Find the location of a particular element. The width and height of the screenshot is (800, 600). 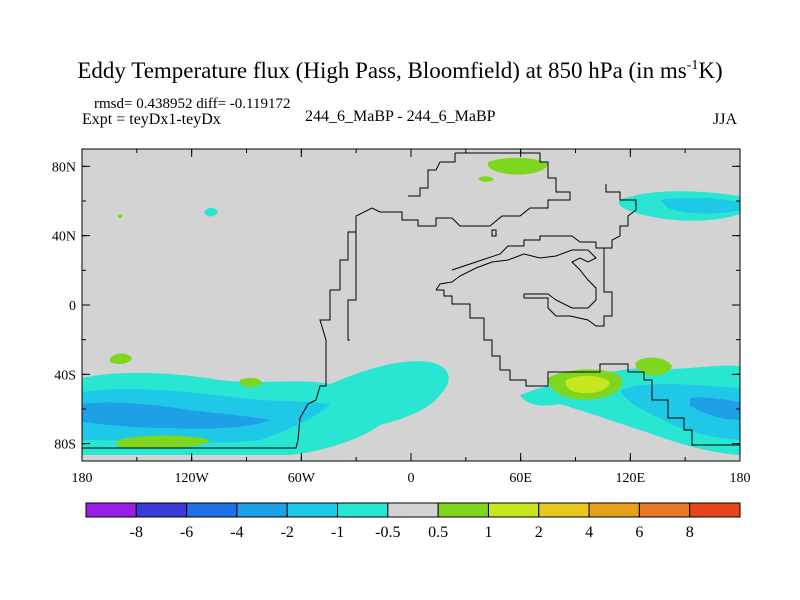

coast-small-island is located at coordinates (494, 233).